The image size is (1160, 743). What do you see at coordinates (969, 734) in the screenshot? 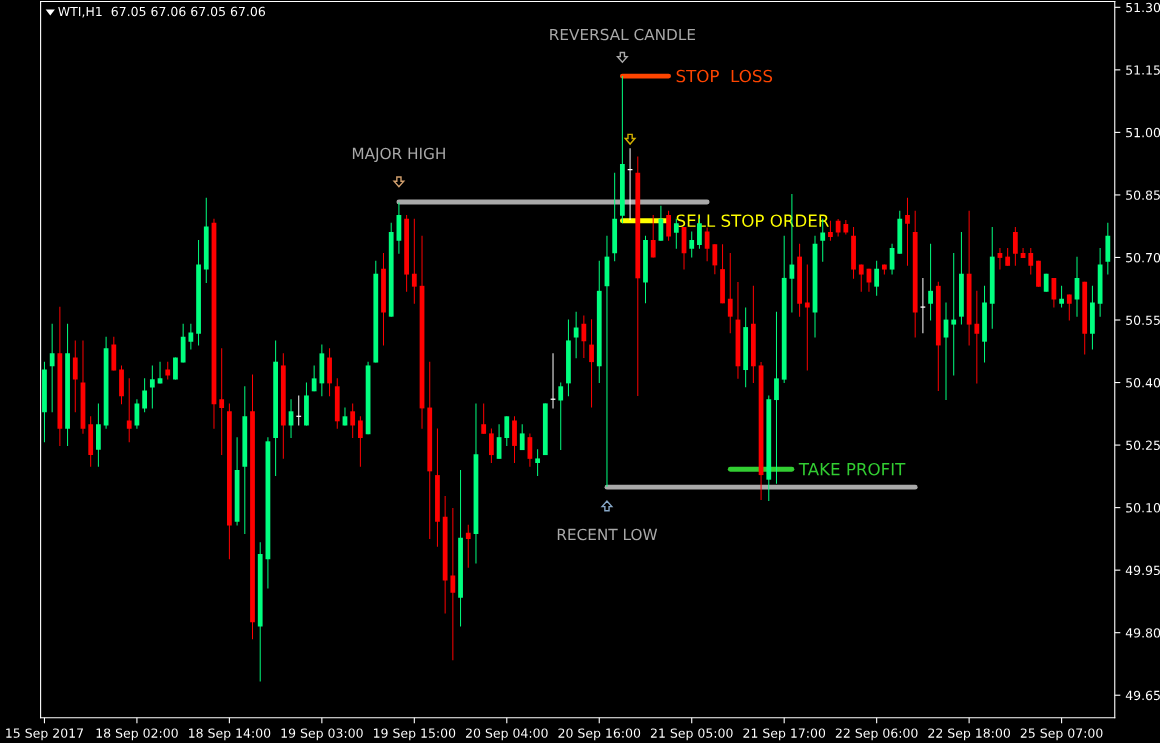
I see `x-tick-label: 22 Sep 18:00` at bounding box center [969, 734].